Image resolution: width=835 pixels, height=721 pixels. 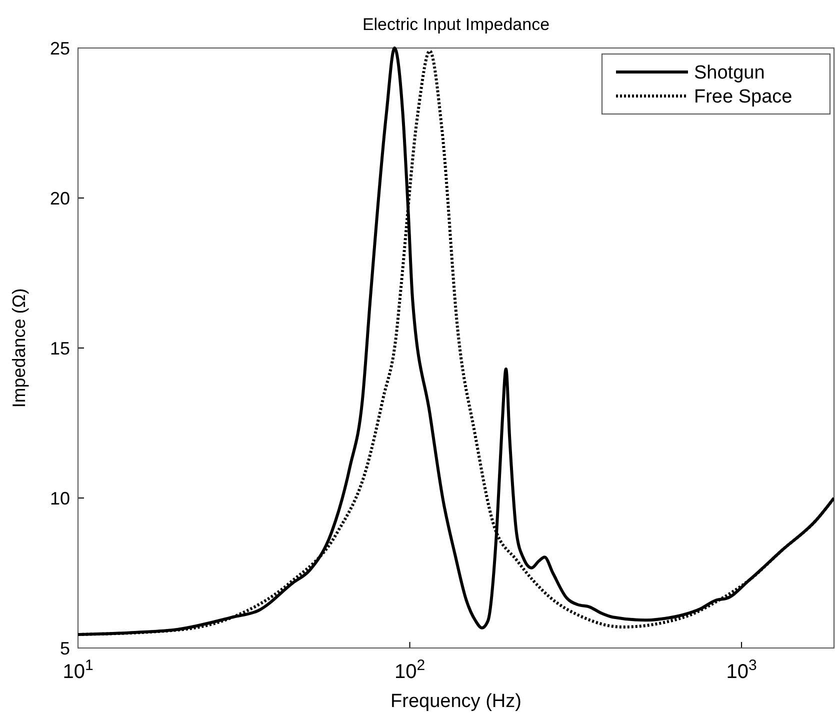 What do you see at coordinates (456, 24) in the screenshot?
I see `chart-title: Electric Input Impedance` at bounding box center [456, 24].